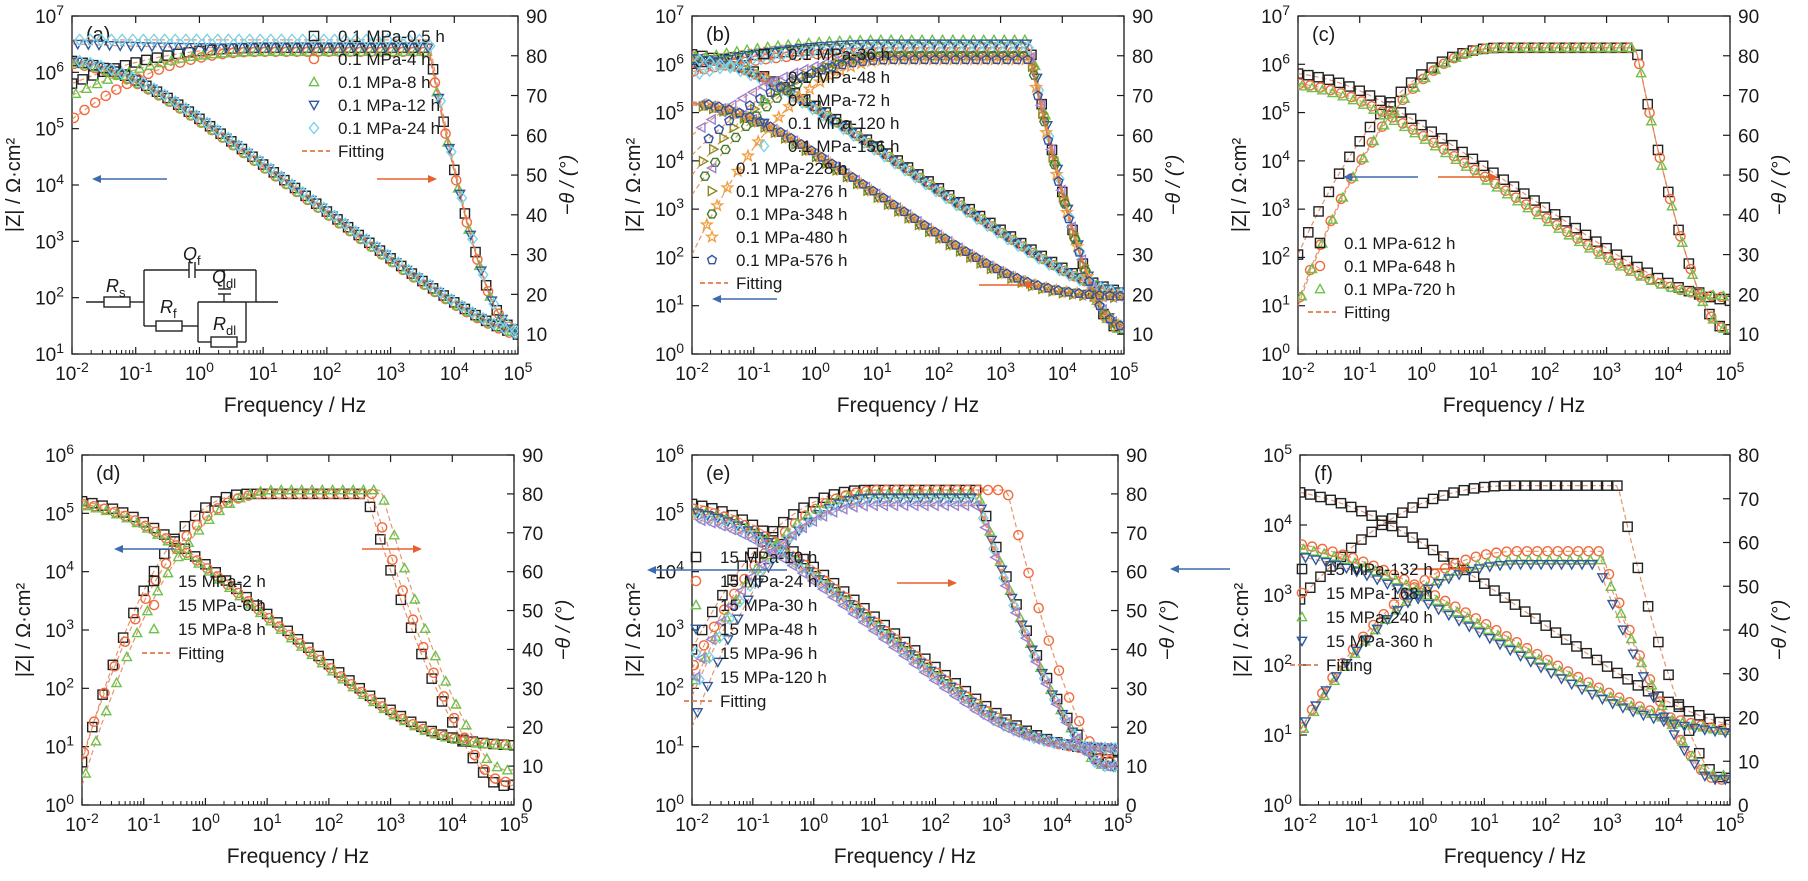  What do you see at coordinates (264, 179) in the screenshot?
I see `axis-arrows` at bounding box center [264, 179].